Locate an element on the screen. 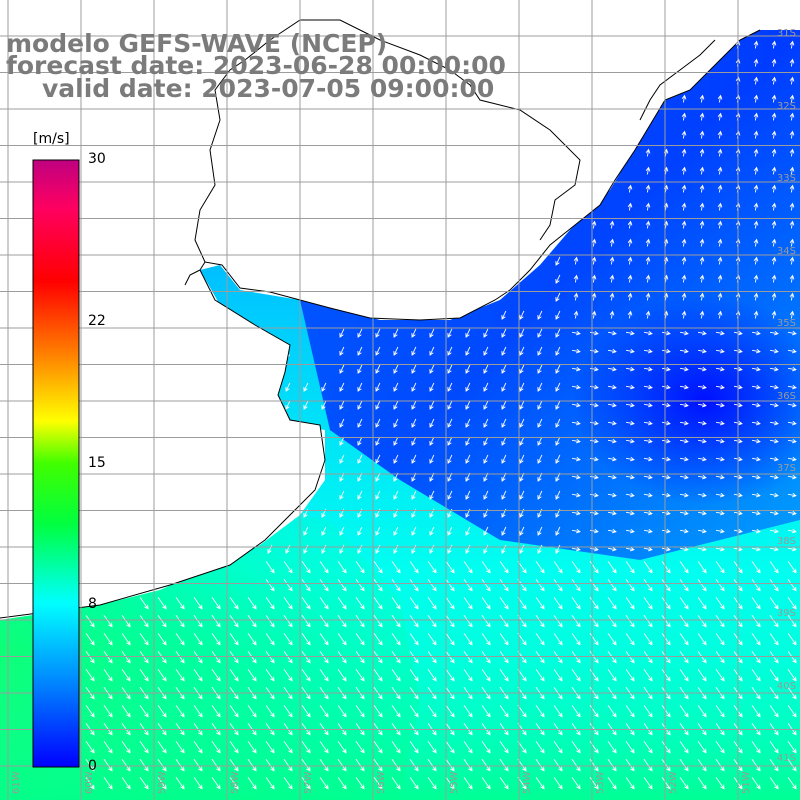 Image resolution: width=800 pixels, height=800 pixels. title-forecast-date: forecast date: 2023-06-28 00:00:00 is located at coordinates (256, 65).